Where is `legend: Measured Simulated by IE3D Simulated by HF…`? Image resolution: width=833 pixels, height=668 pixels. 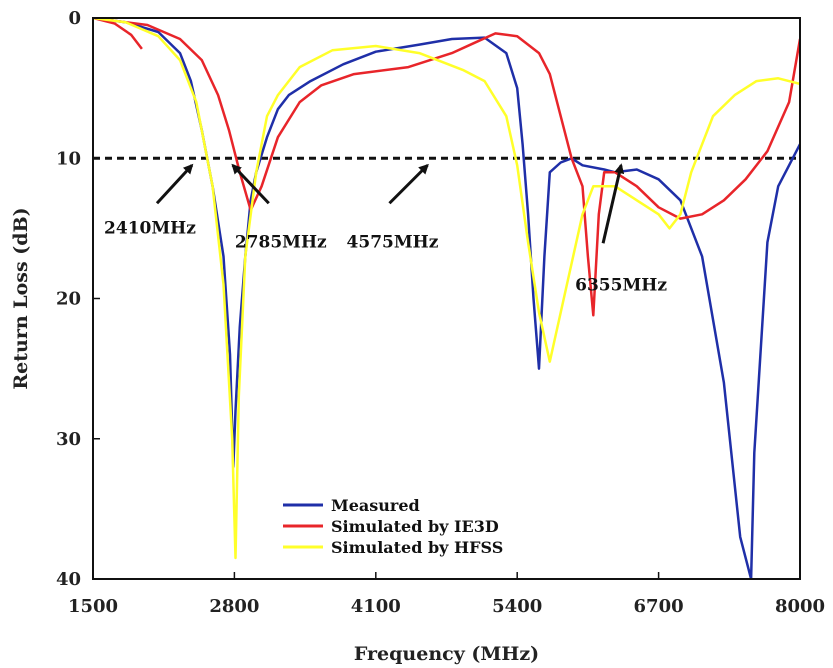
legend: Measured Simulated by IE3D Simulated by HF… is located at coordinates (393, 526).